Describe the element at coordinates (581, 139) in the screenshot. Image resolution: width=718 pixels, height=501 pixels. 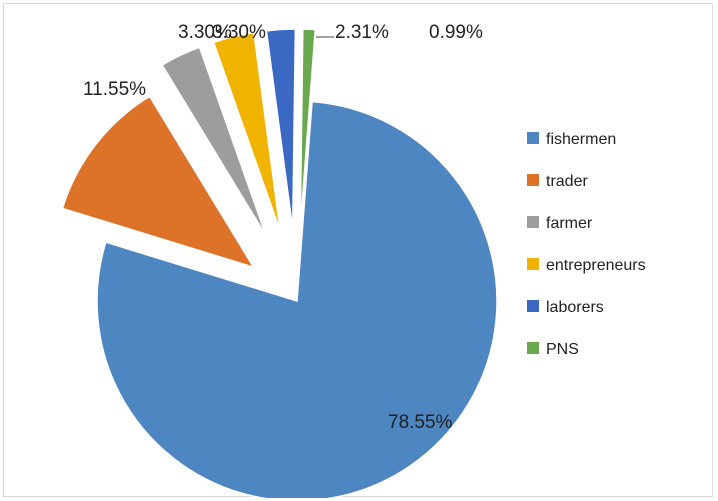
I see `legend-label-fishermen: fishermen` at that location.